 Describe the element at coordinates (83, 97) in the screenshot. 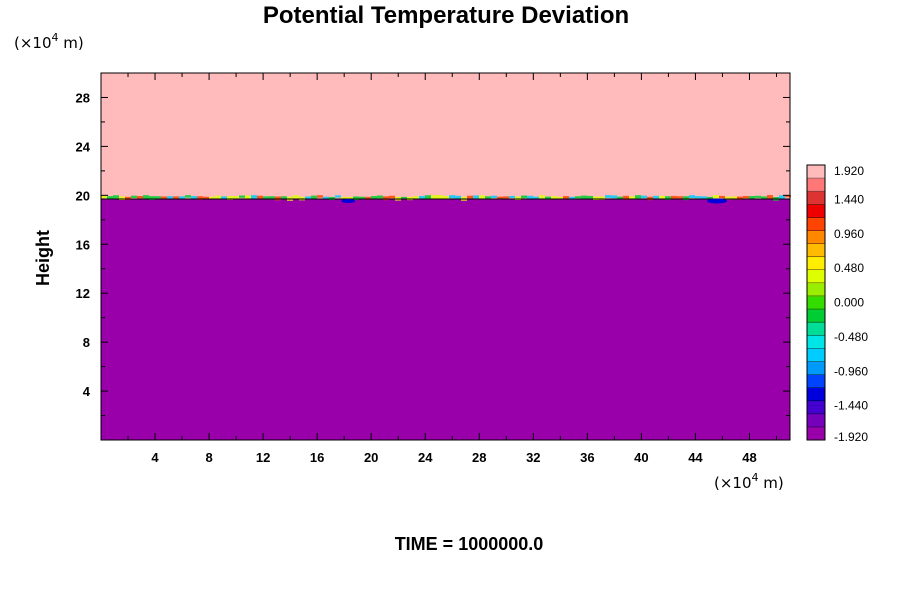

I see `y-tick-label: 28` at that location.